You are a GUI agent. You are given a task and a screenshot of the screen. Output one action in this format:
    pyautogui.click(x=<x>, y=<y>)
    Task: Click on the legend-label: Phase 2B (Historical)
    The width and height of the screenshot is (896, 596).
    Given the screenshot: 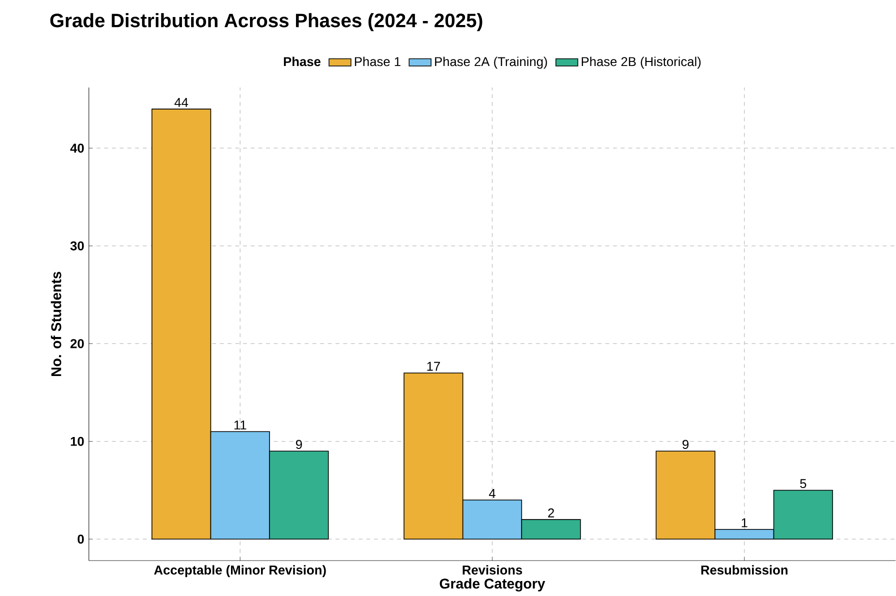 What is the action you would take?
    pyautogui.click(x=641, y=62)
    